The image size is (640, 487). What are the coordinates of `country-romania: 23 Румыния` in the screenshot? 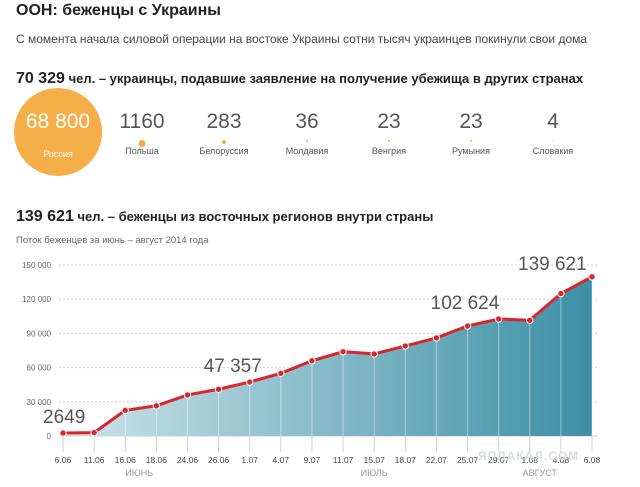 It's located at (471, 133).